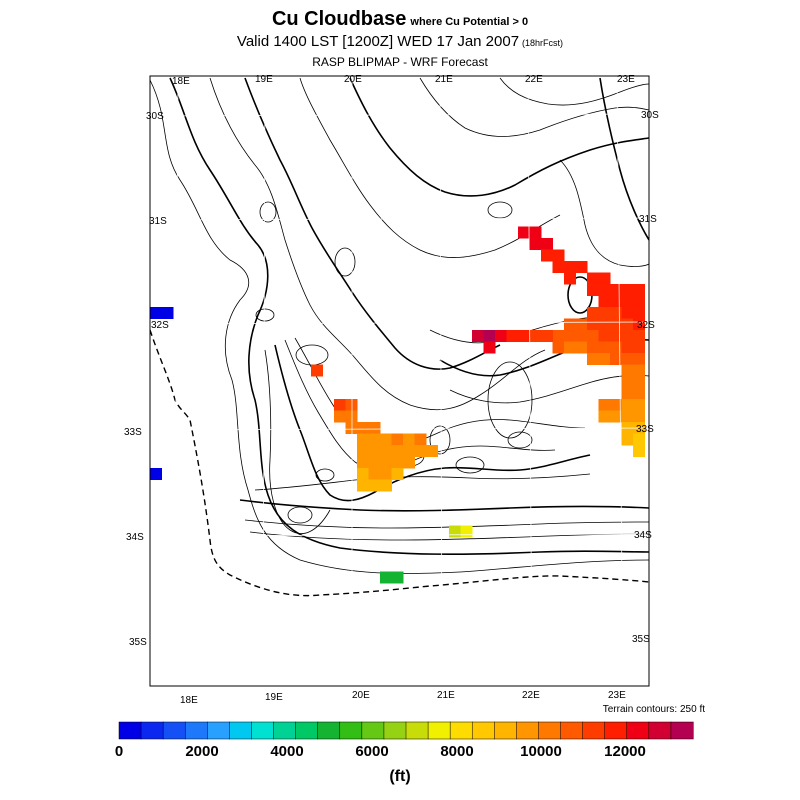 The height and width of the screenshot is (800, 800). What do you see at coordinates (444, 79) in the screenshot?
I see `top-lon-label: 21E` at bounding box center [444, 79].